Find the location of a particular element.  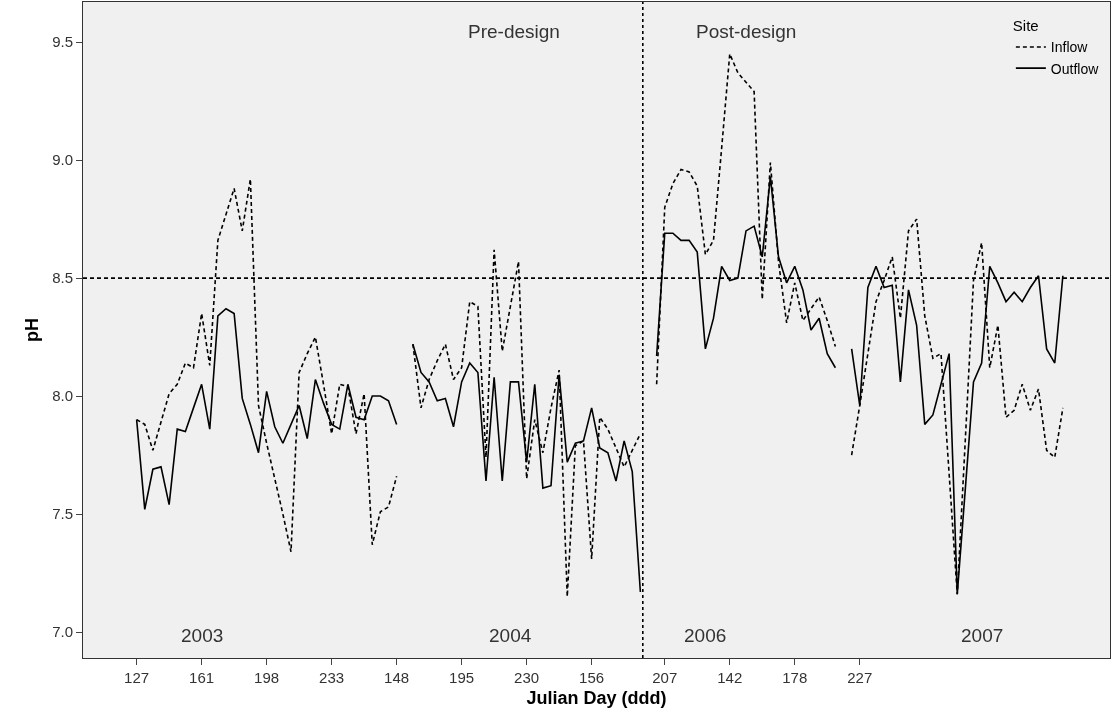

x-tick-label: 233 is located at coordinates (332, 677).